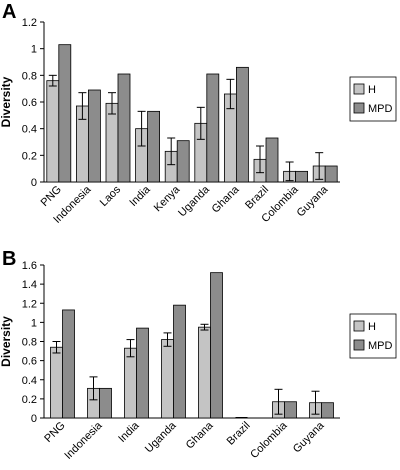  I want to click on panel-a-bar-mpd-colombia, so click(302, 176).